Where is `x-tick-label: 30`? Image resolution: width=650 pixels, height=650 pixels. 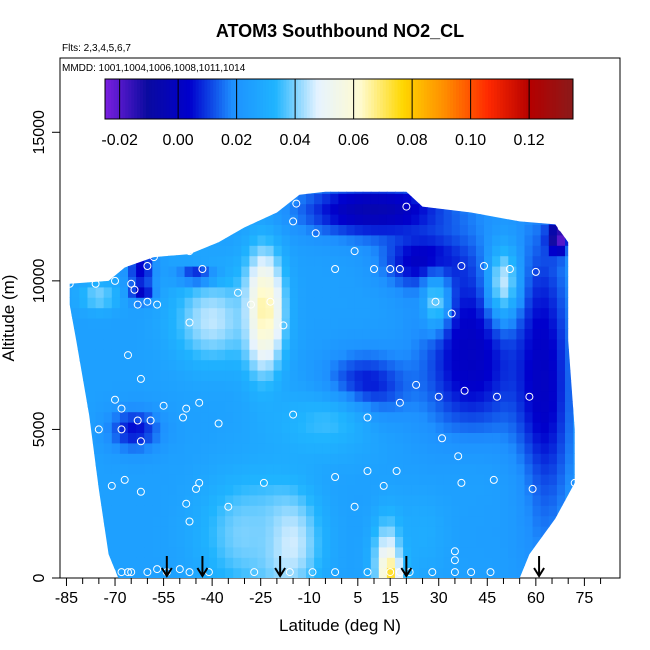
x-tick-label: 30 is located at coordinates (439, 598).